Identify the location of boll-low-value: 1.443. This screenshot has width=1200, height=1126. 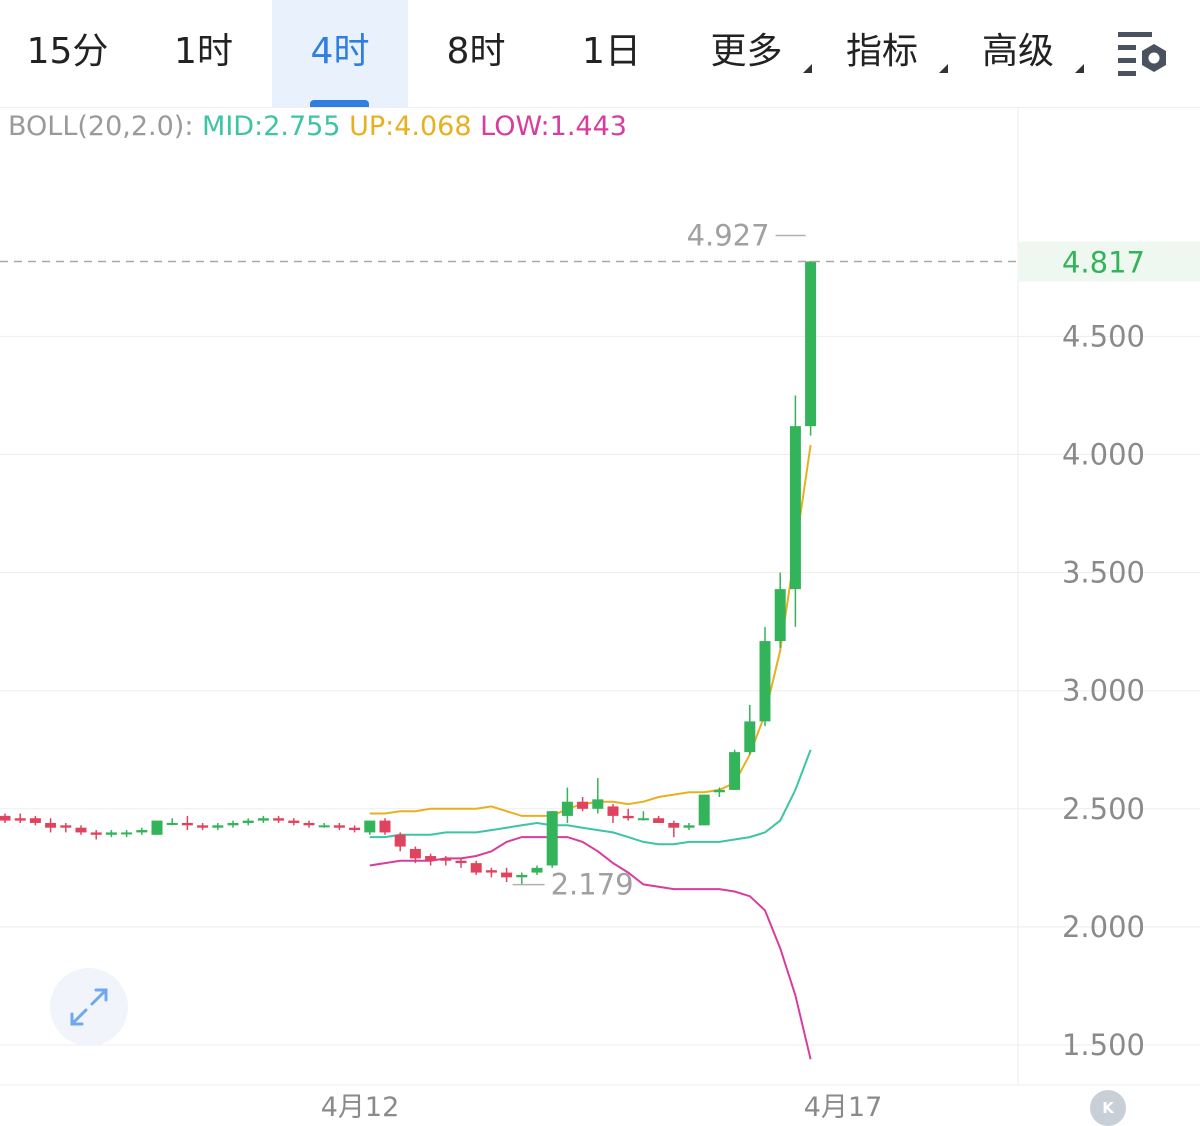
(588, 126).